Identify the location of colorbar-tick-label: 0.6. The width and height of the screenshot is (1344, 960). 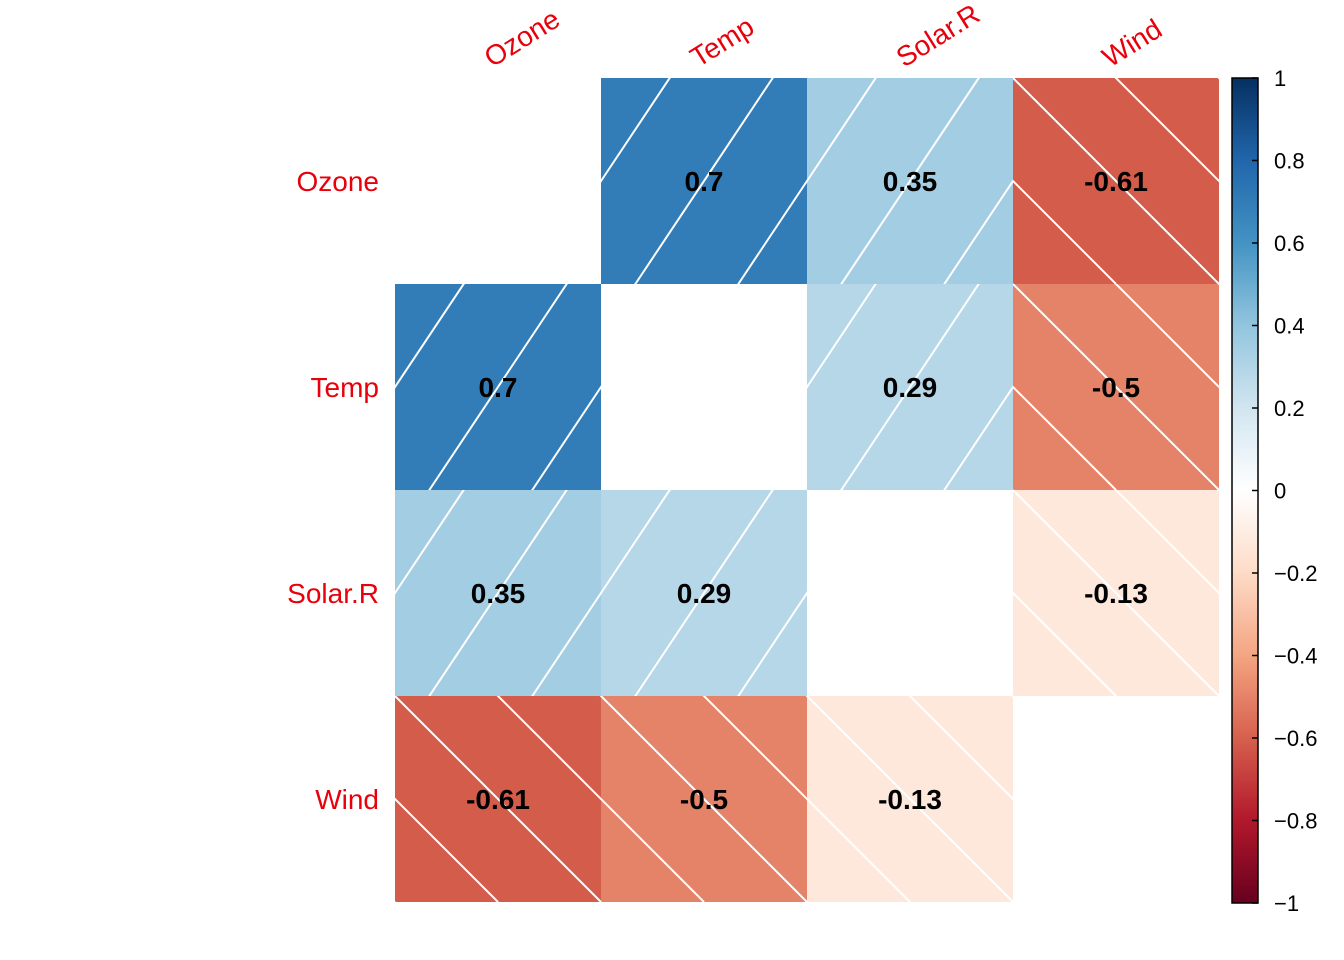
(1289, 243).